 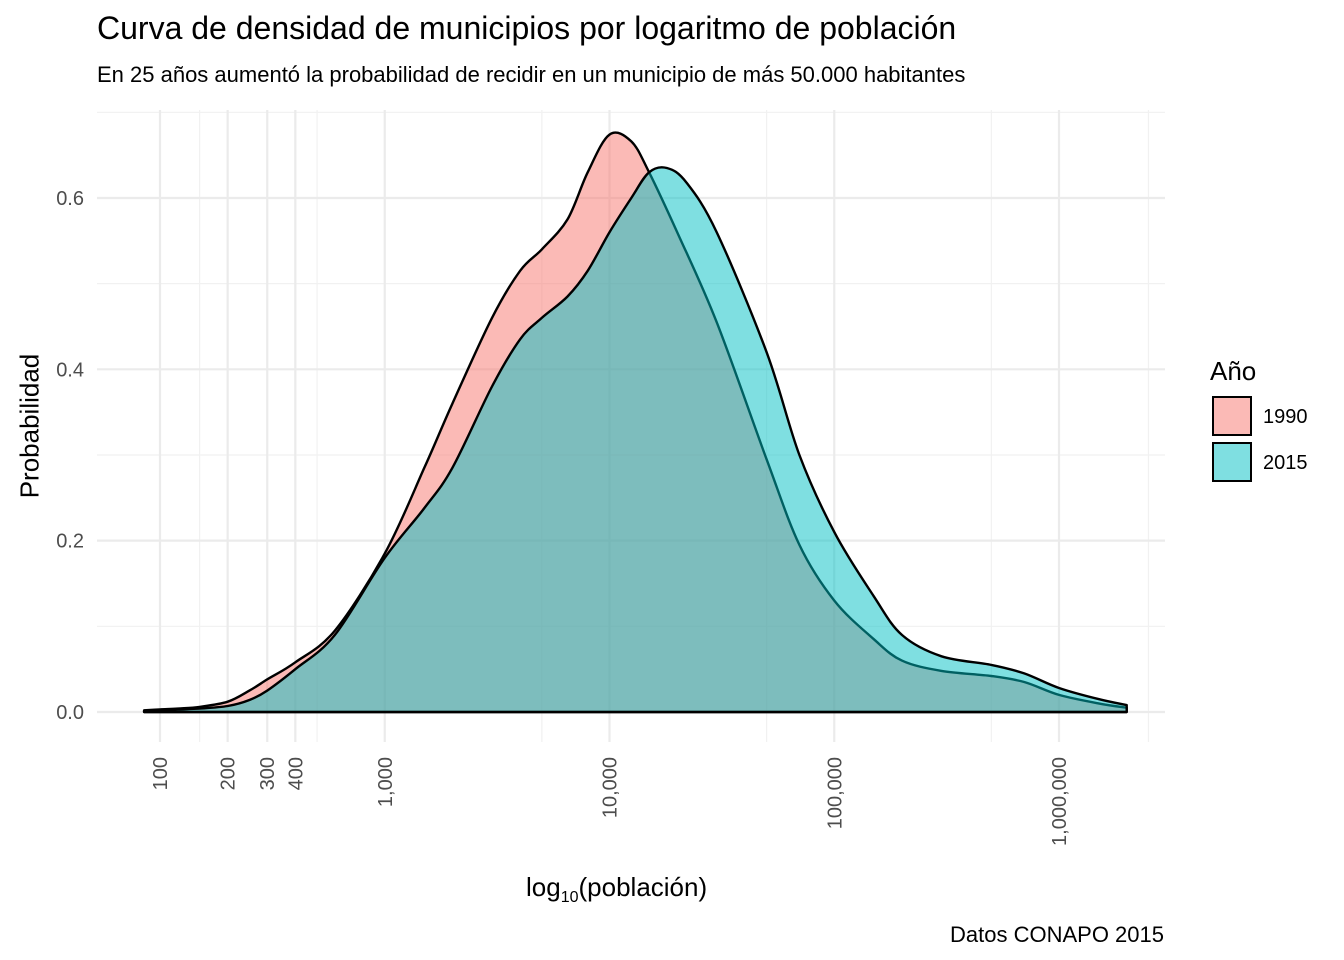 I want to click on y-axis-label: Probabilidad, so click(x=29, y=426).